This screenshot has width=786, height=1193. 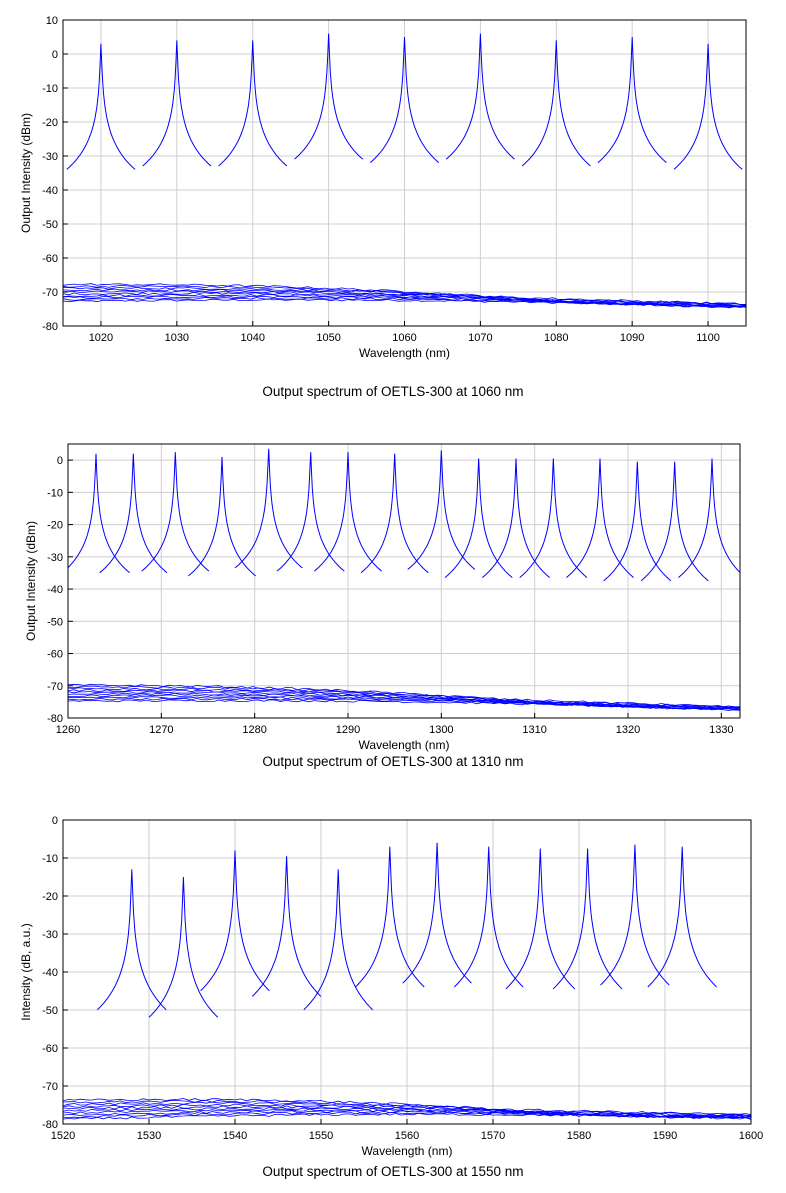 What do you see at coordinates (393, 391) in the screenshot?
I see `caption-1060: Output spectrum of OETLS-300 at 1060 nm` at bounding box center [393, 391].